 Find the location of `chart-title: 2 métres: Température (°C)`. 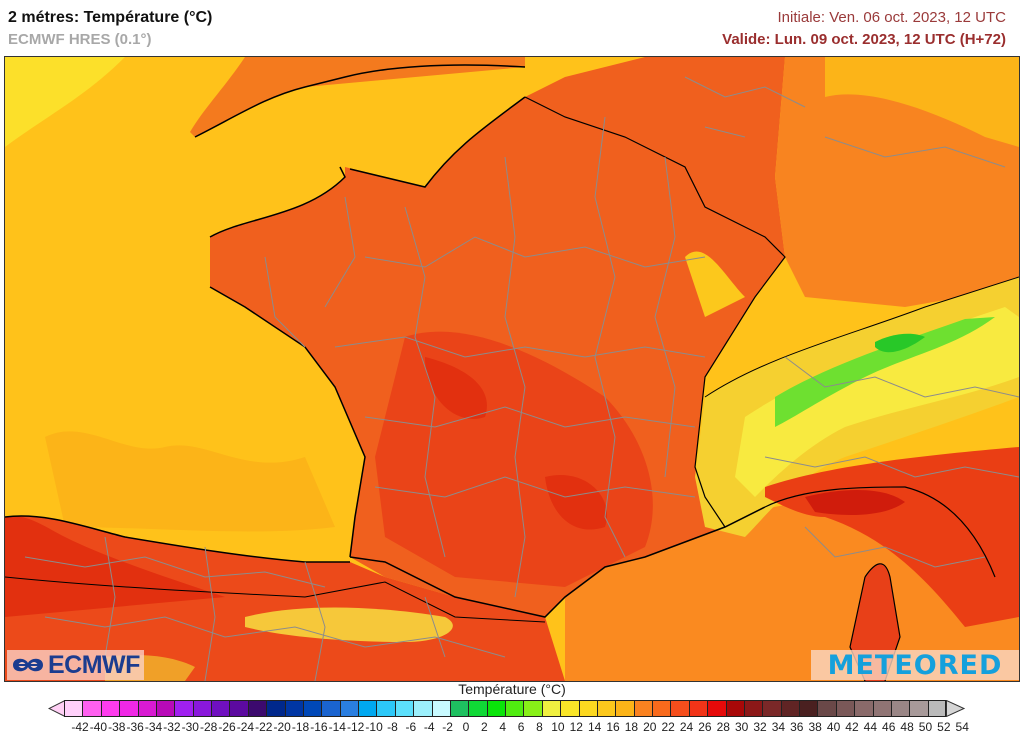

chart-title: 2 métres: Température (°C) is located at coordinates (110, 17).